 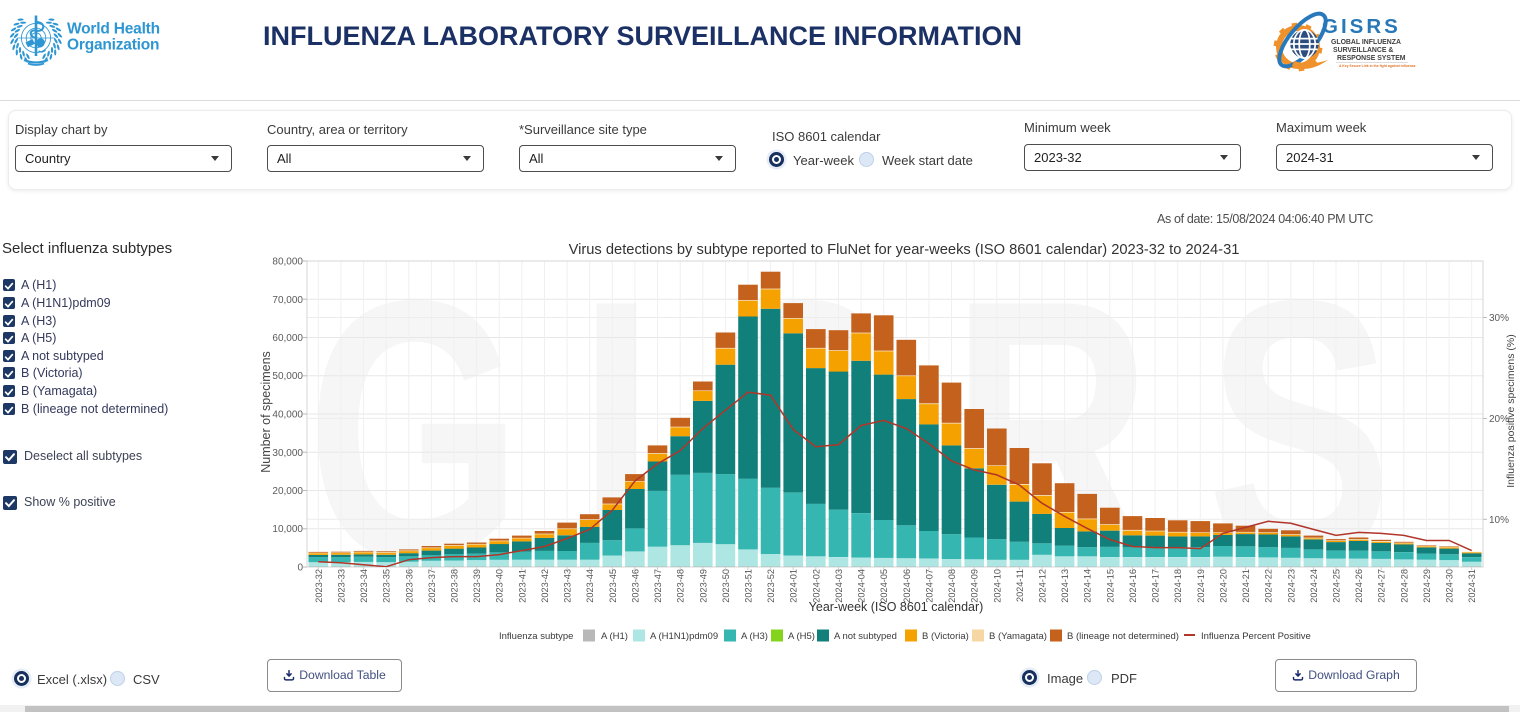 I want to click on svg-text: RESPONSE SYSTEM, so click(x=1371, y=58).